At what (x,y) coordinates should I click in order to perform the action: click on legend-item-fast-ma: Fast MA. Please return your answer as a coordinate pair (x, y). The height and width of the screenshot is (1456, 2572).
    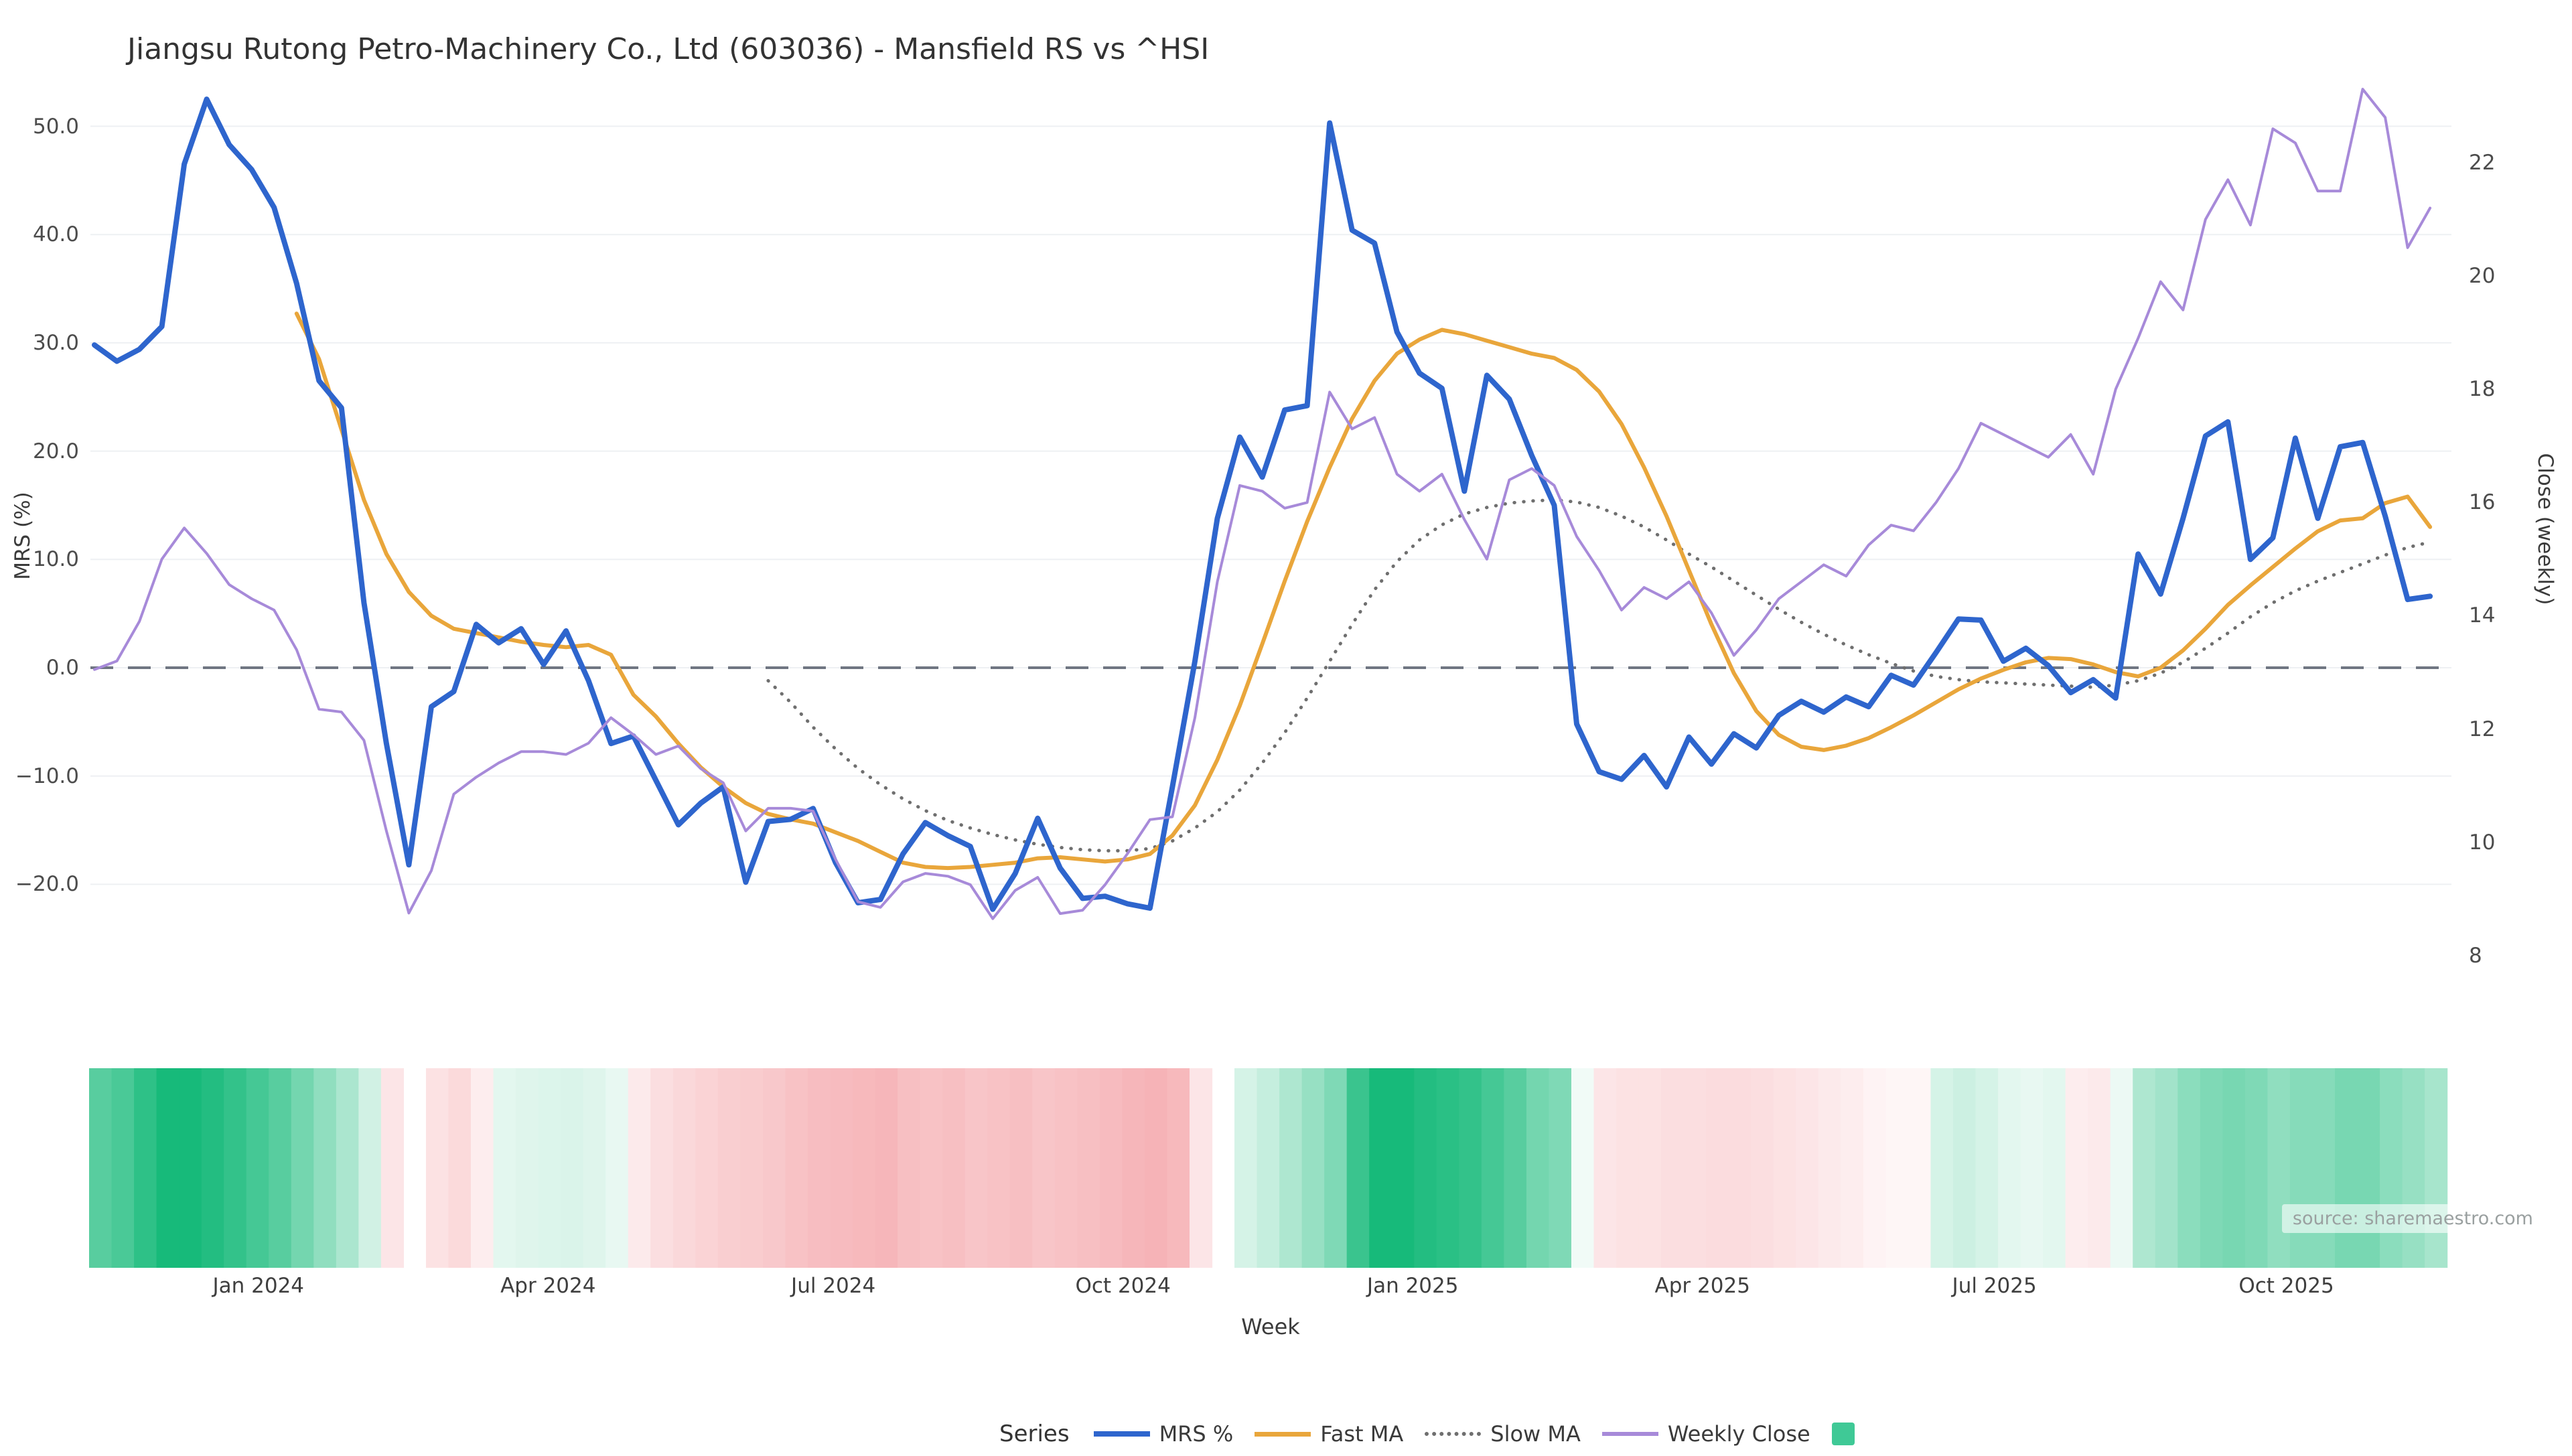
    Looking at the image, I should click on (1329, 1434).